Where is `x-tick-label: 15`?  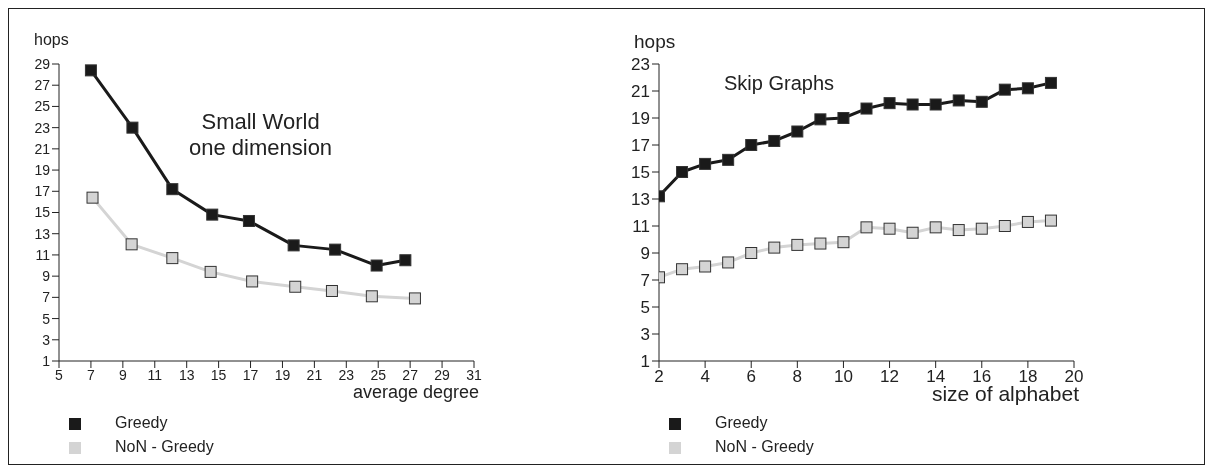 x-tick-label: 15 is located at coordinates (218, 374).